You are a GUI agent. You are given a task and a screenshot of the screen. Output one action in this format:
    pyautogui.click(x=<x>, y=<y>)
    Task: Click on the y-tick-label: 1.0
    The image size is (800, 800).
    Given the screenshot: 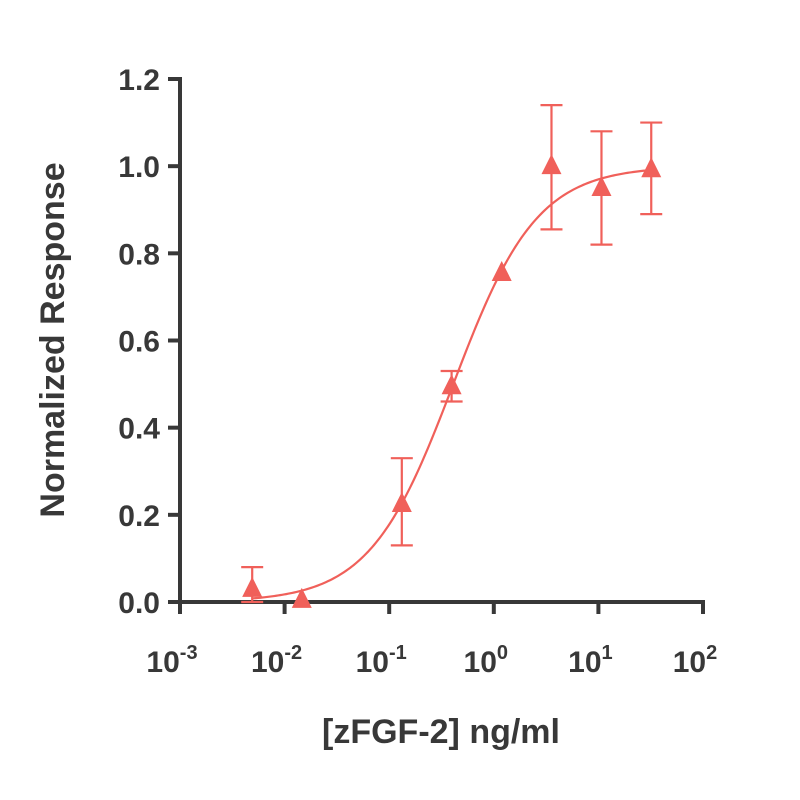 What is the action you would take?
    pyautogui.click(x=139, y=167)
    